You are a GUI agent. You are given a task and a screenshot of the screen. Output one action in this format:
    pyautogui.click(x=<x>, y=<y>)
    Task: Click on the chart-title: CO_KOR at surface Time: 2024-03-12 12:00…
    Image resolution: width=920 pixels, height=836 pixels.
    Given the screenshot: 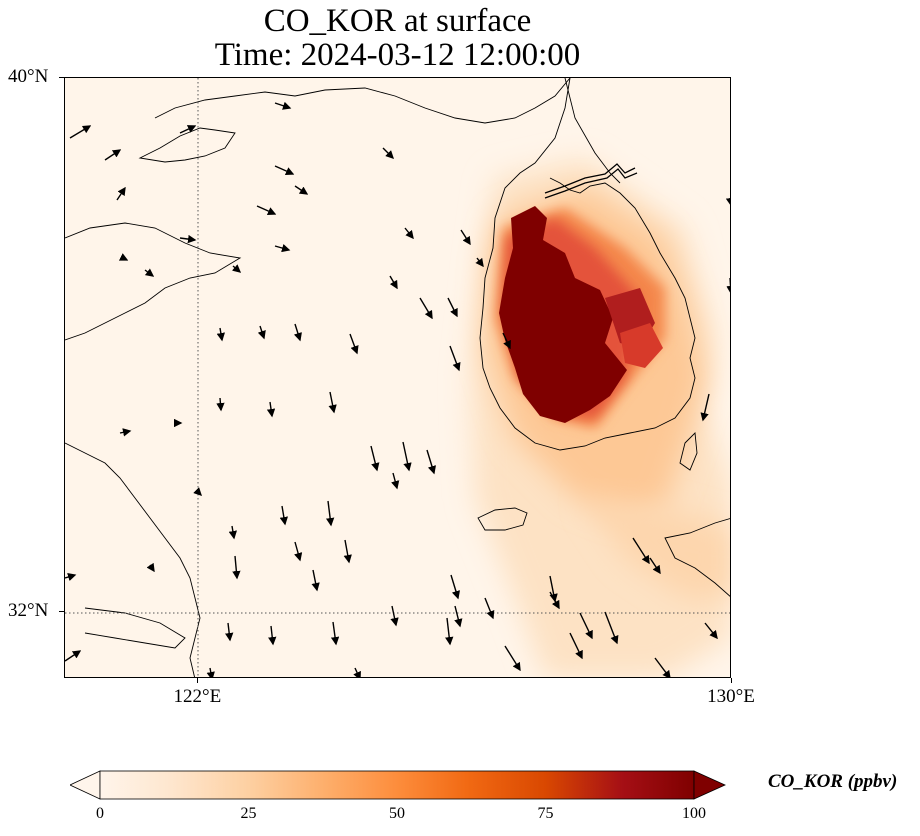 What is the action you would take?
    pyautogui.click(x=397, y=38)
    